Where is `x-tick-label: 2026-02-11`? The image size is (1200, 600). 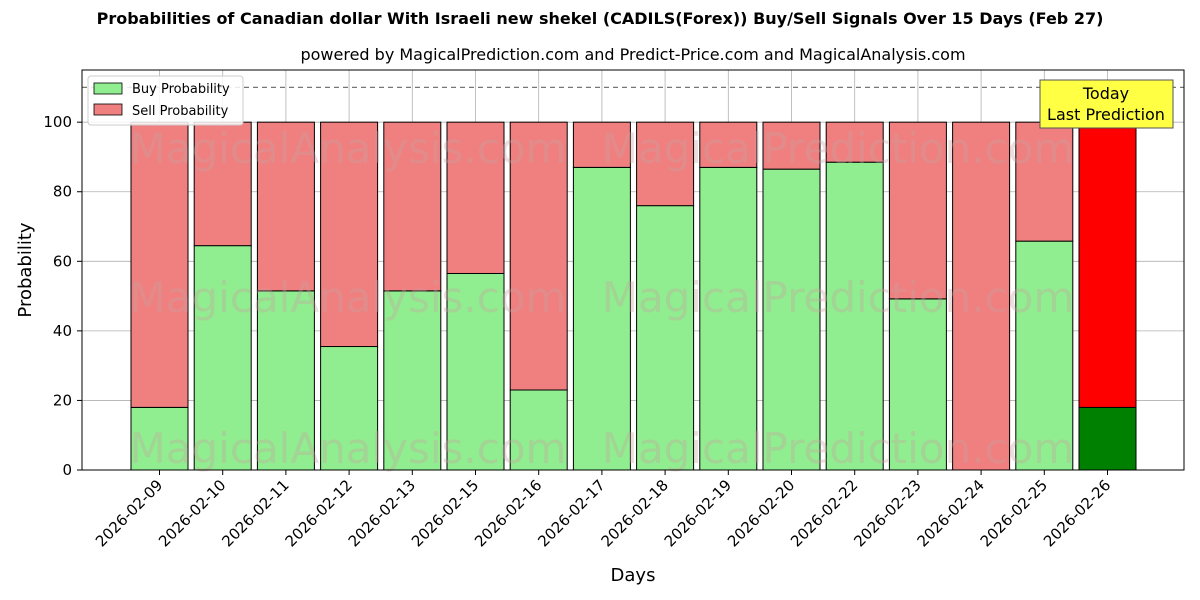 x-tick-label: 2026-02-11 is located at coordinates (255, 513).